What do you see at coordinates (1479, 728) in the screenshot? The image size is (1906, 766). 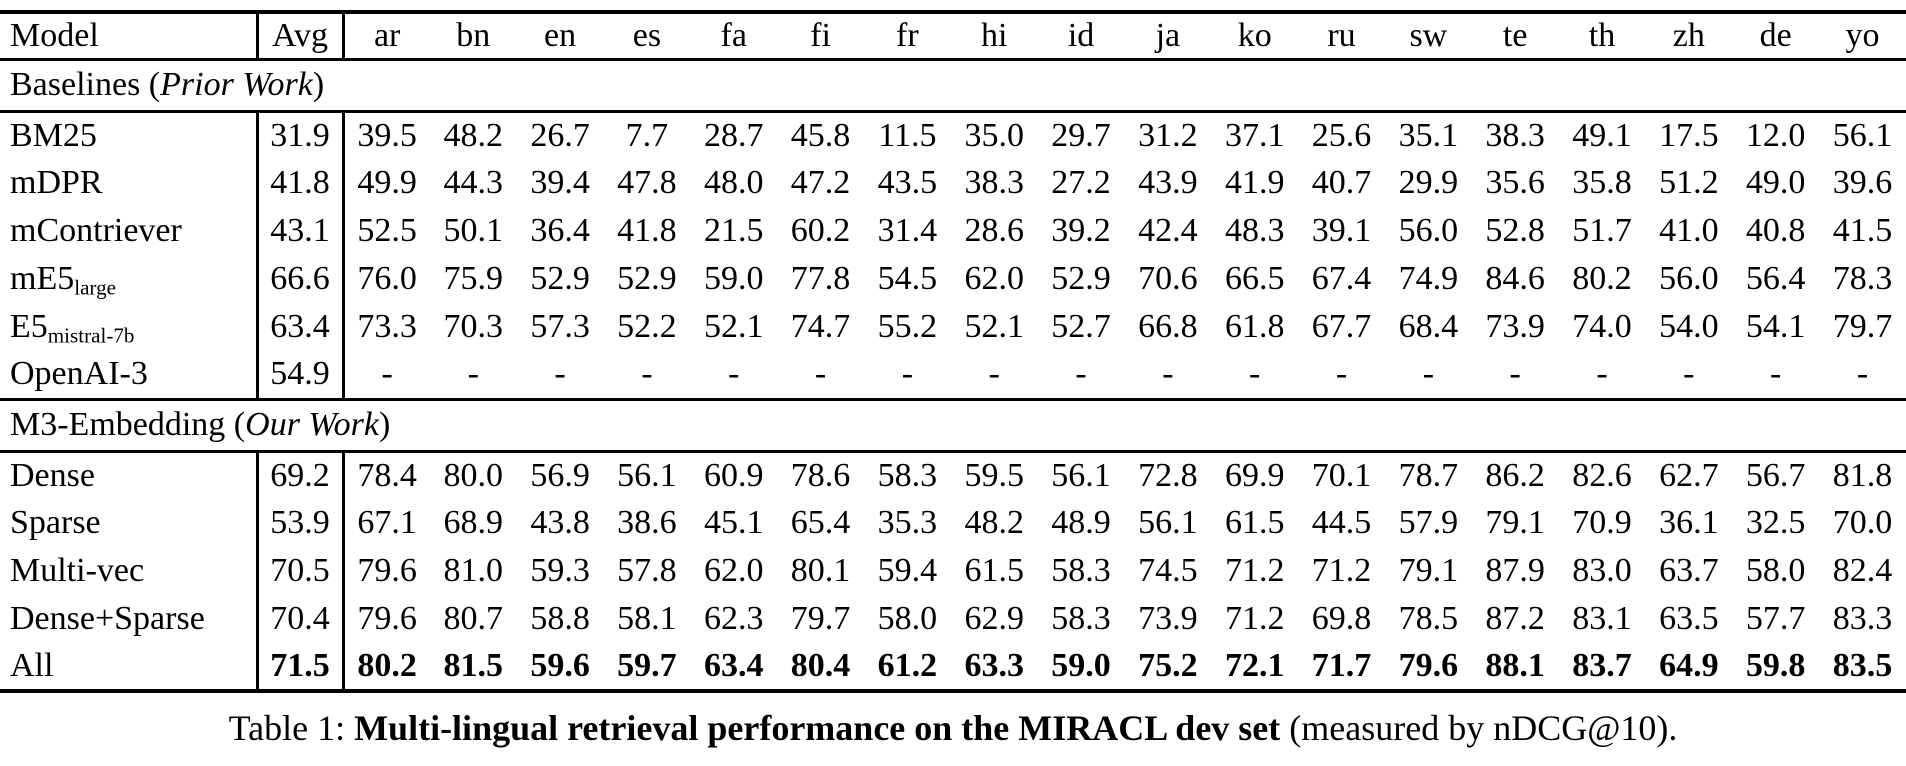 I see `caption-suffix: (measured by nDCG@10).` at bounding box center [1479, 728].